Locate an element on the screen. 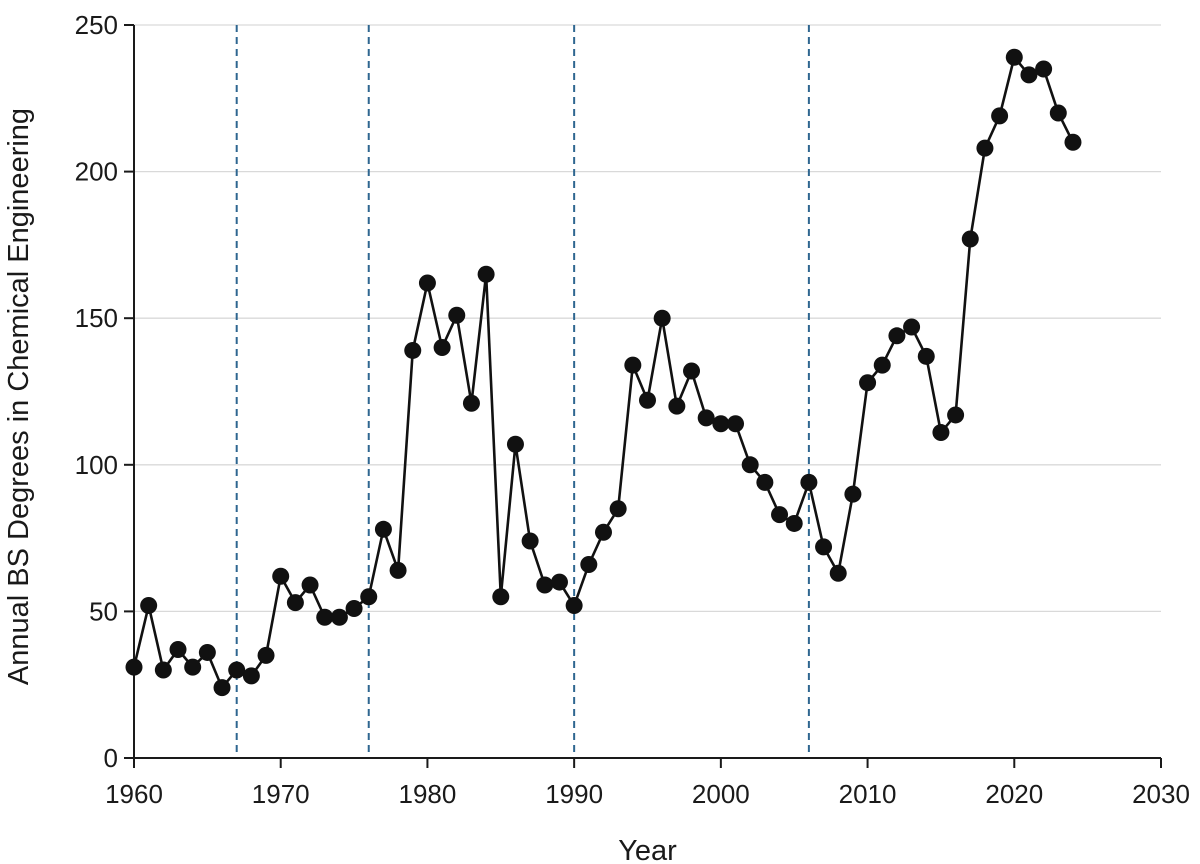 Image resolution: width=1200 pixels, height=864 pixels. data-point-1968 is located at coordinates (251, 676).